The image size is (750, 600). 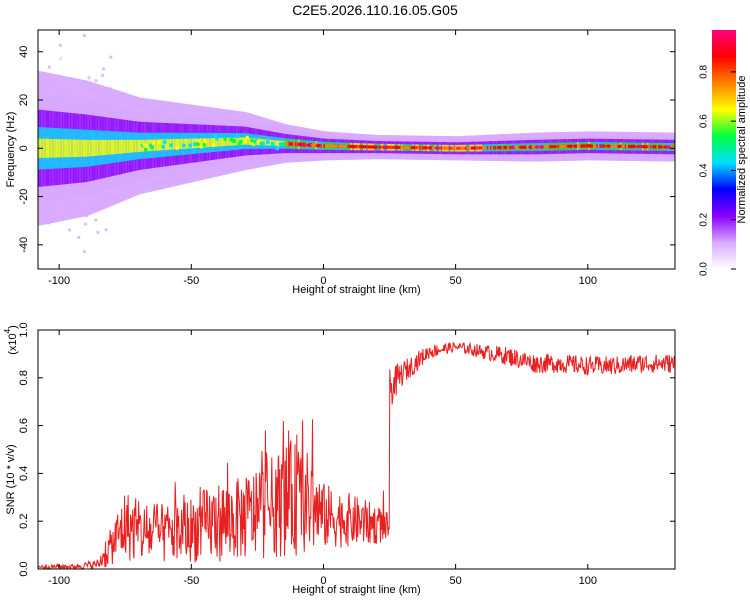 I want to click on y-tick-label: 20, so click(x=24, y=100).